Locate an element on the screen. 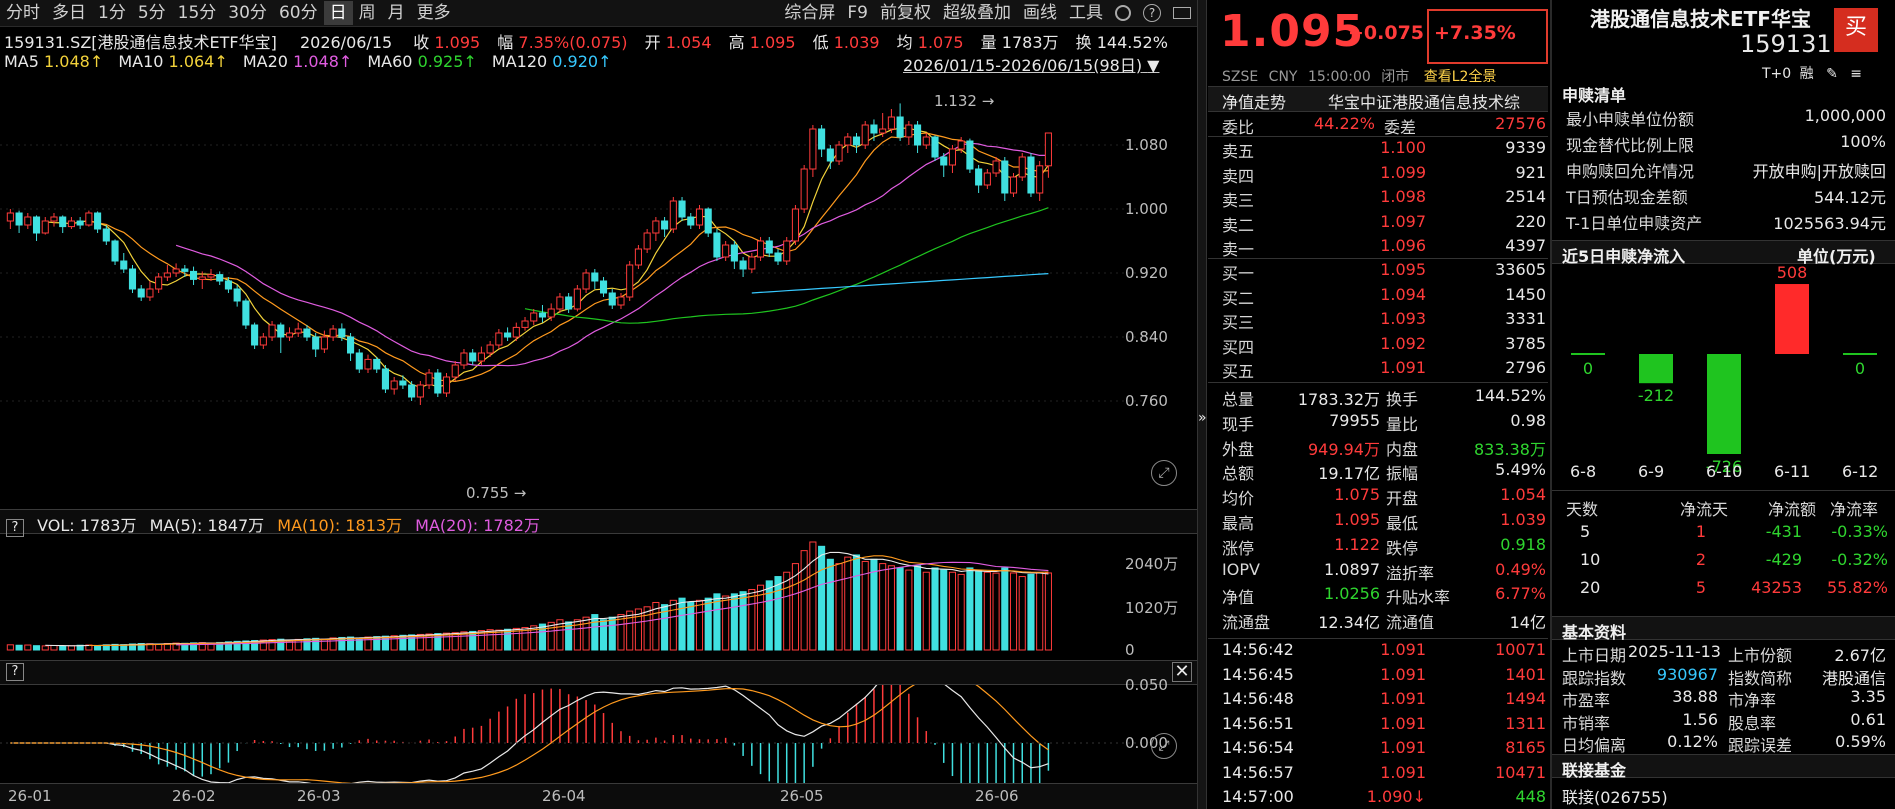  tick-time: 14:56:57 is located at coordinates (1258, 772).